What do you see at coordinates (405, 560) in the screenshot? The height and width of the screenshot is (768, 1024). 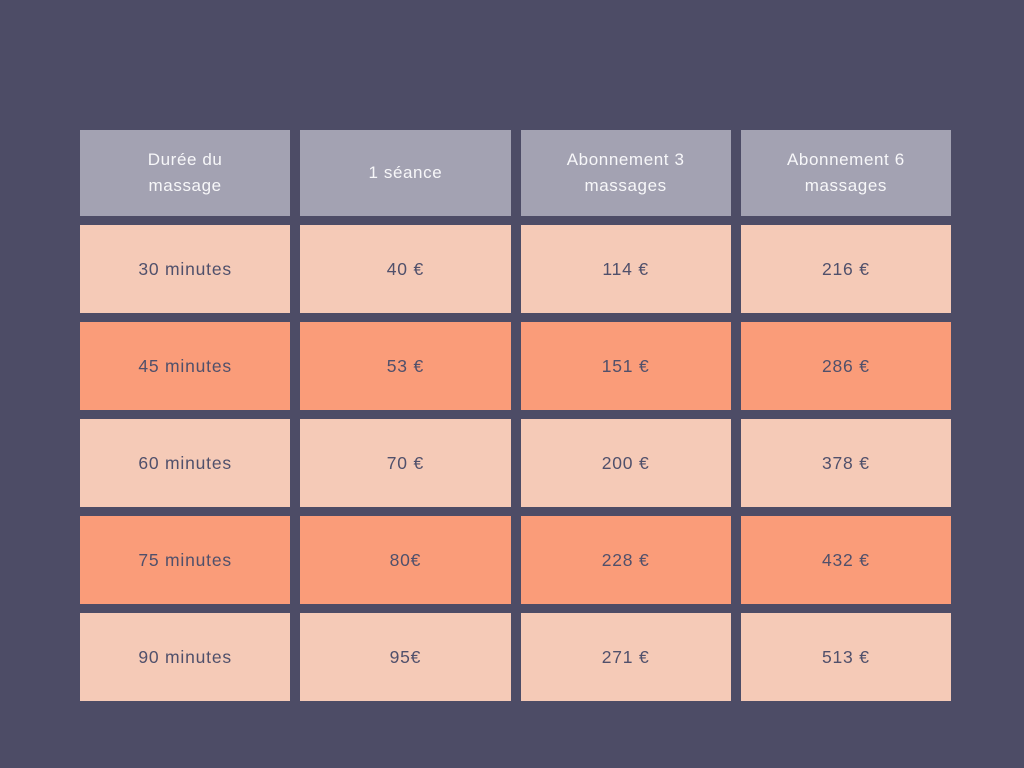 I see `table-cell-row-3-col-1: 80€` at bounding box center [405, 560].